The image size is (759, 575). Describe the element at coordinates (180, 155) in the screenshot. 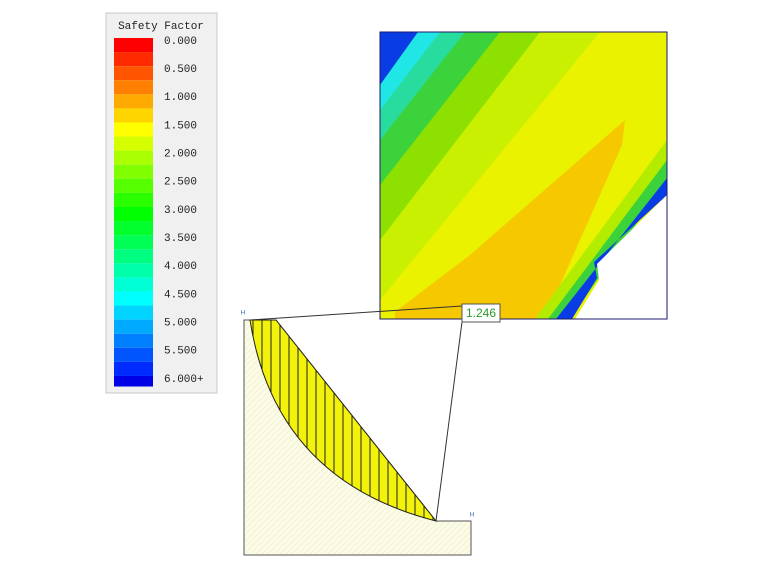

I see `legend-label: 2.000` at that location.